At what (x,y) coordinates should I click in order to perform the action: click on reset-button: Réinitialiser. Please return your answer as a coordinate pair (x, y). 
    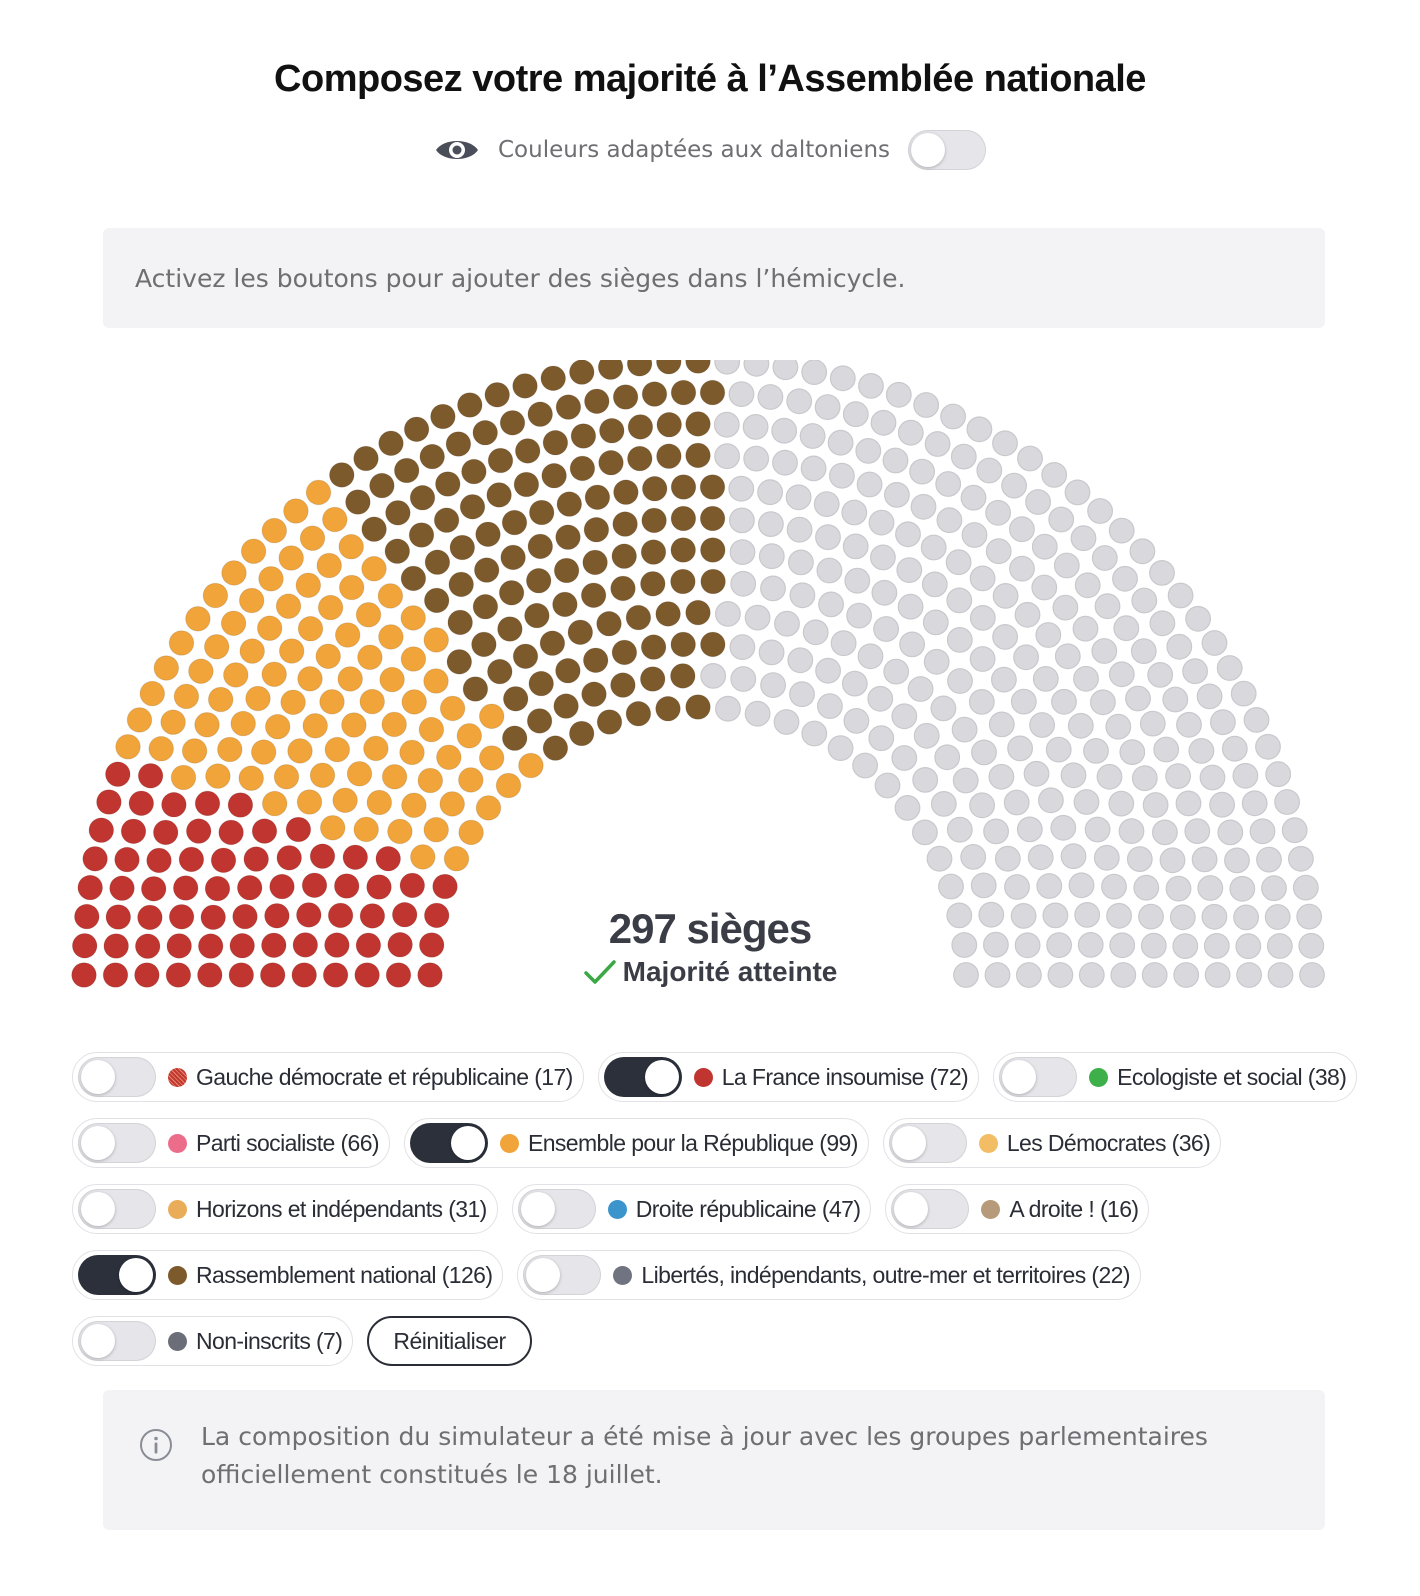
    Looking at the image, I should click on (449, 1341).